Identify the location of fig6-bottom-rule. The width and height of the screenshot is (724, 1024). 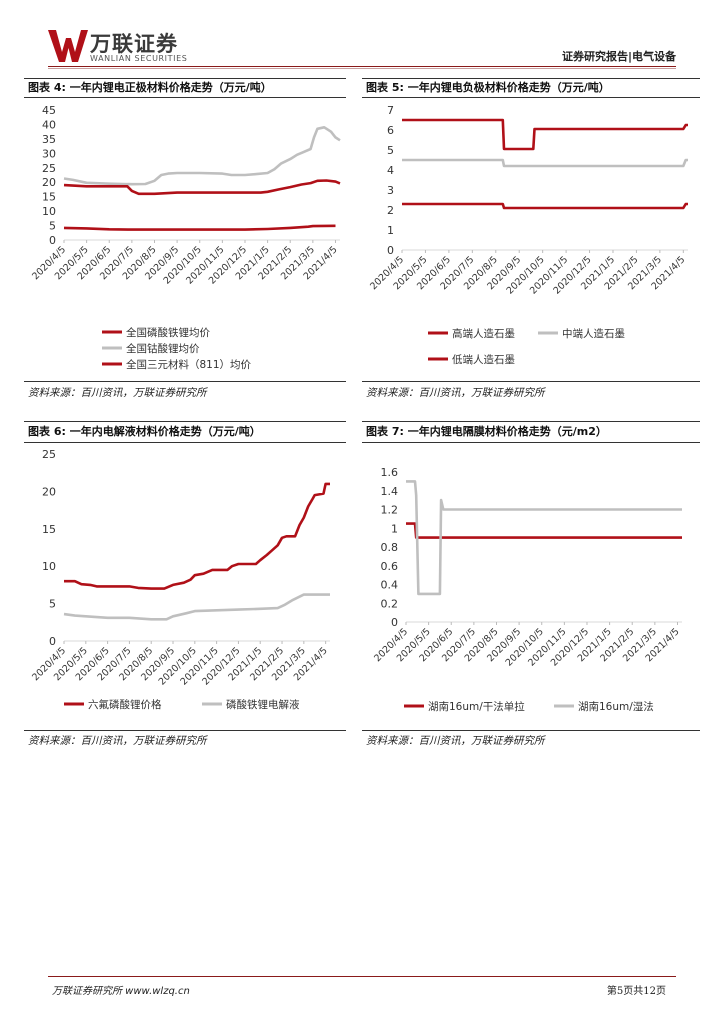
(185, 730).